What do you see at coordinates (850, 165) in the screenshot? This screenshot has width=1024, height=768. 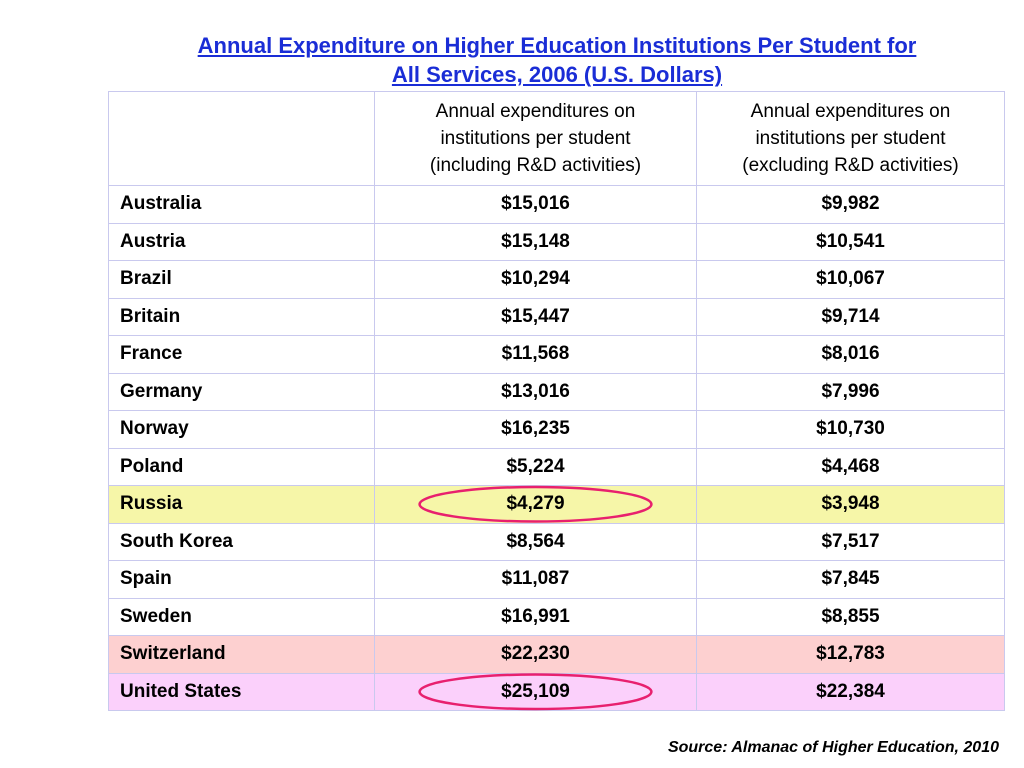 I see `header-line: (excluding R&D activities)` at bounding box center [850, 165].